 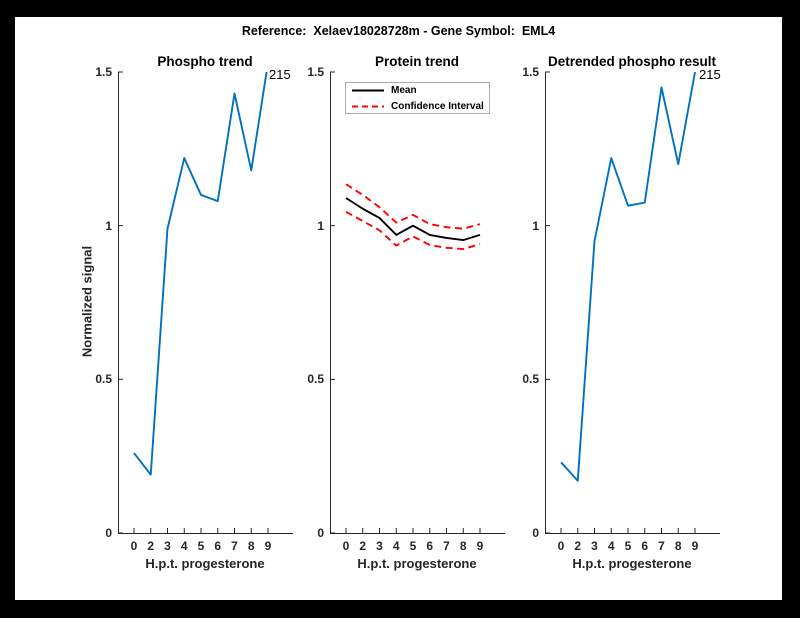 I want to click on series-line-confidence-interval-lower, so click(x=413, y=230).